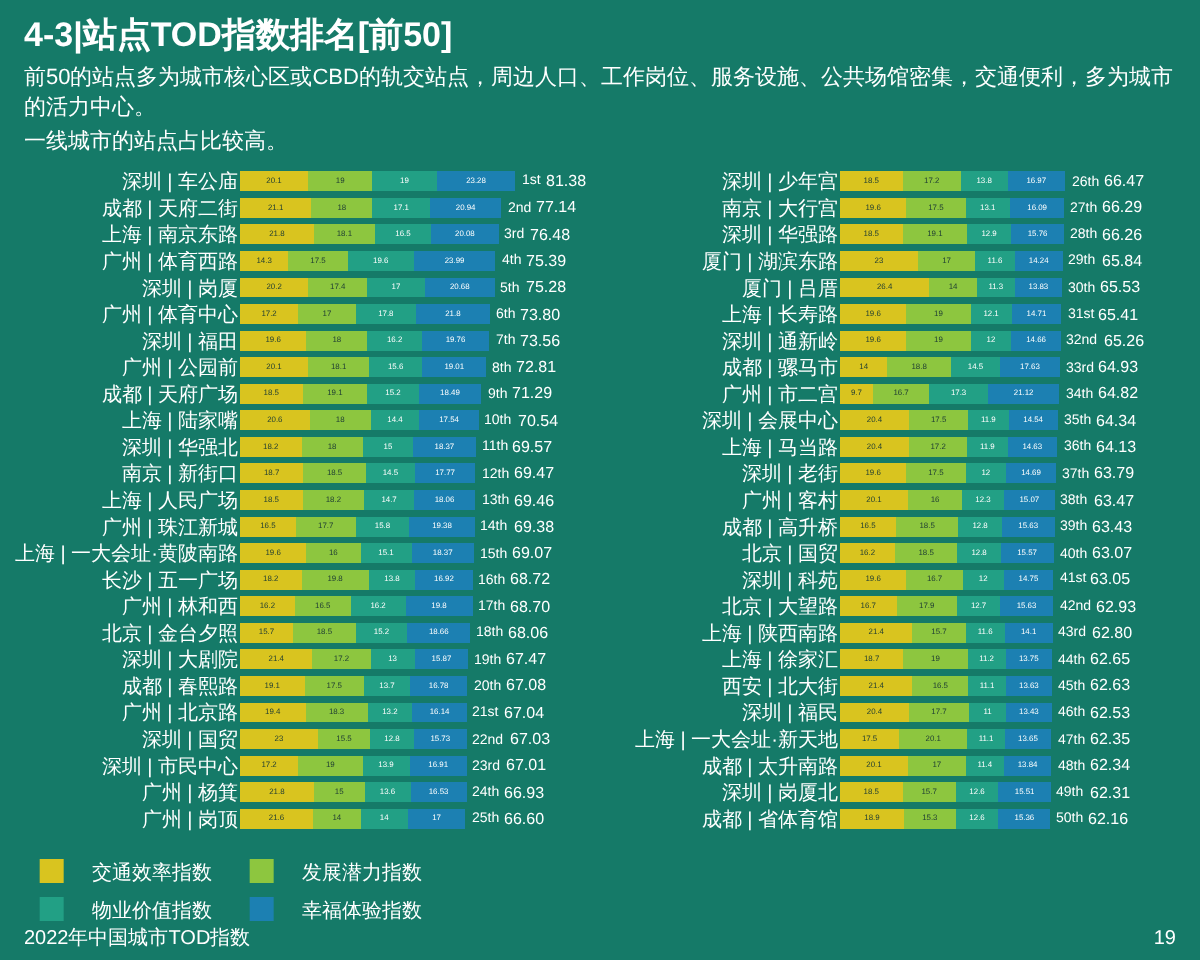  What do you see at coordinates (169, 501) in the screenshot?
I see `y-tick-label: 上海 | 人民广场` at bounding box center [169, 501].